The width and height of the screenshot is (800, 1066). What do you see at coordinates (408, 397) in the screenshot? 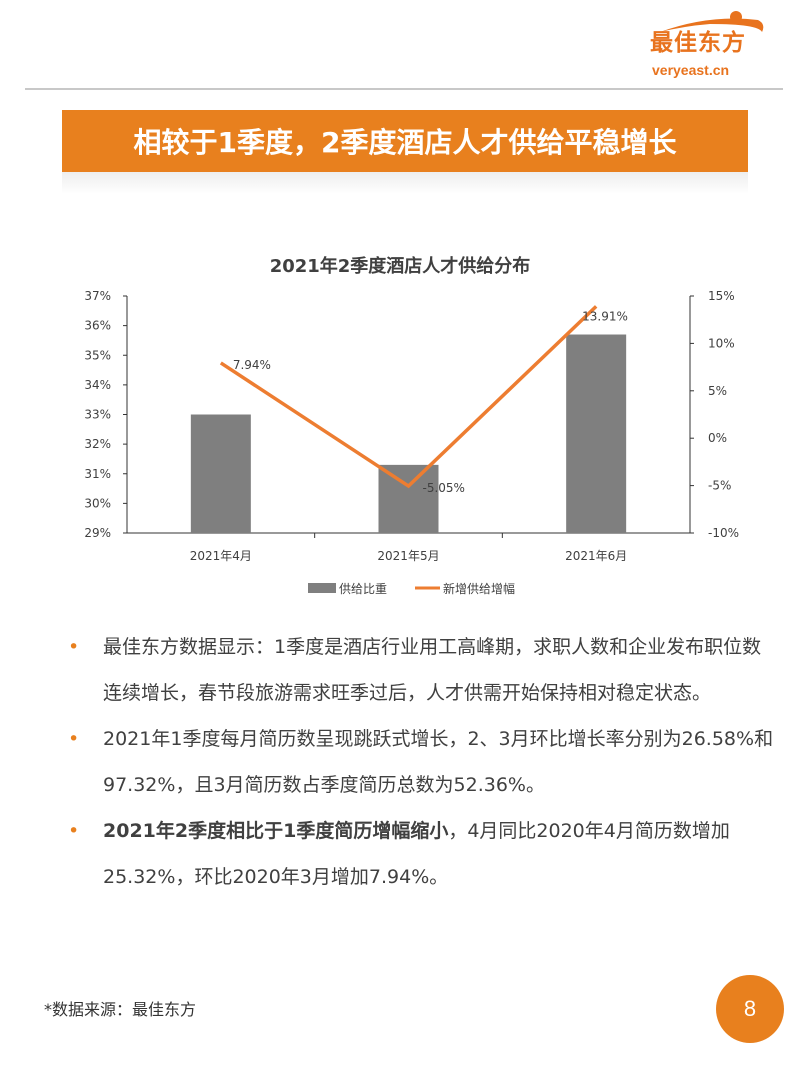
I see `line-series` at bounding box center [408, 397].